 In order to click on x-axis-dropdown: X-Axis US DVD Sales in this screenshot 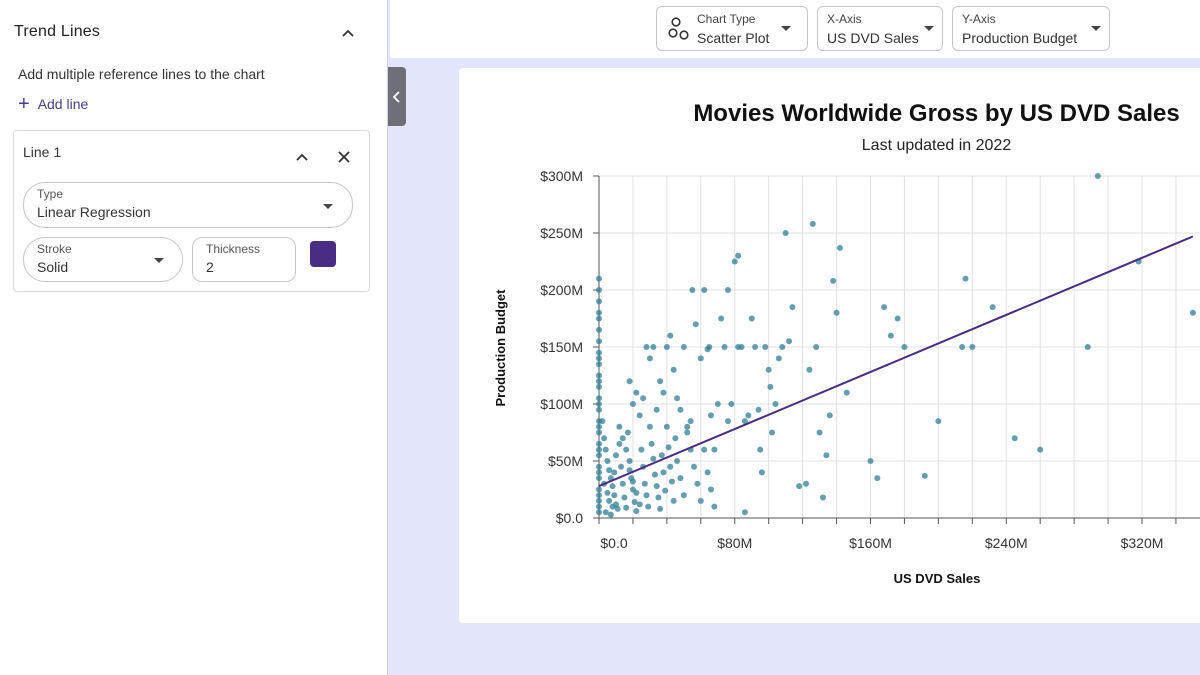, I will do `click(880, 28)`.